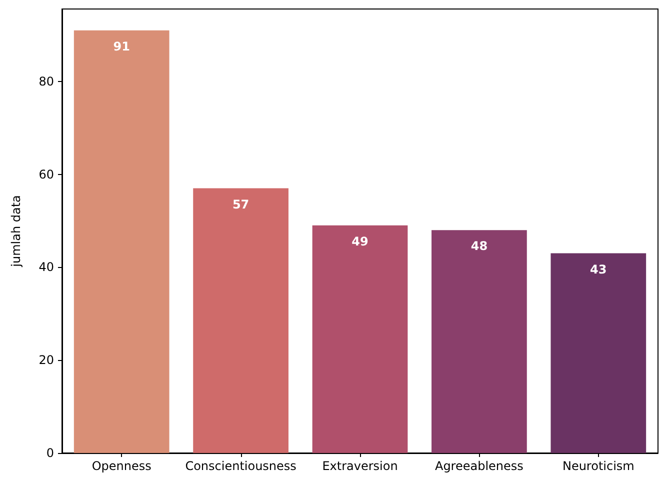  I want to click on y-tick-label: 20, so click(46, 360).